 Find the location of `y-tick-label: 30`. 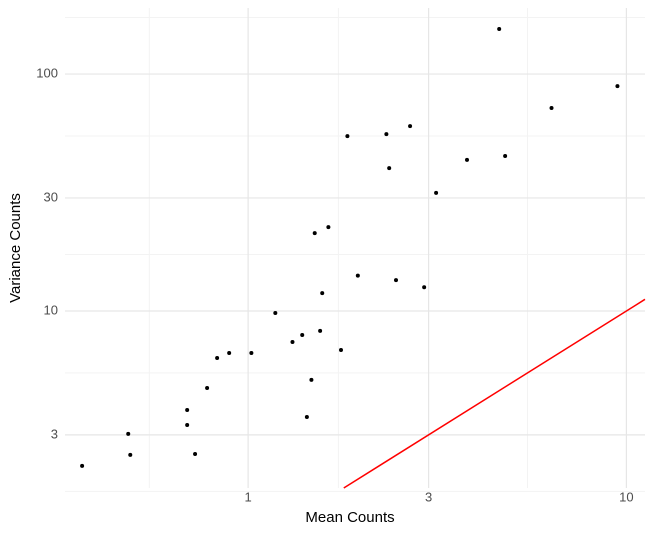

y-tick-label: 30 is located at coordinates (51, 196).